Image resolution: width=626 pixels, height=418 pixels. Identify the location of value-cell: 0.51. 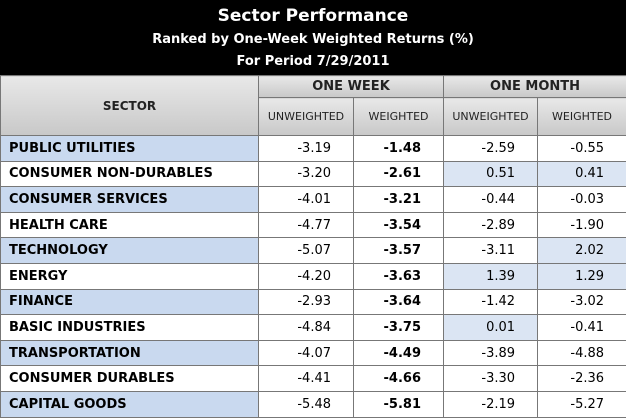
(491, 174).